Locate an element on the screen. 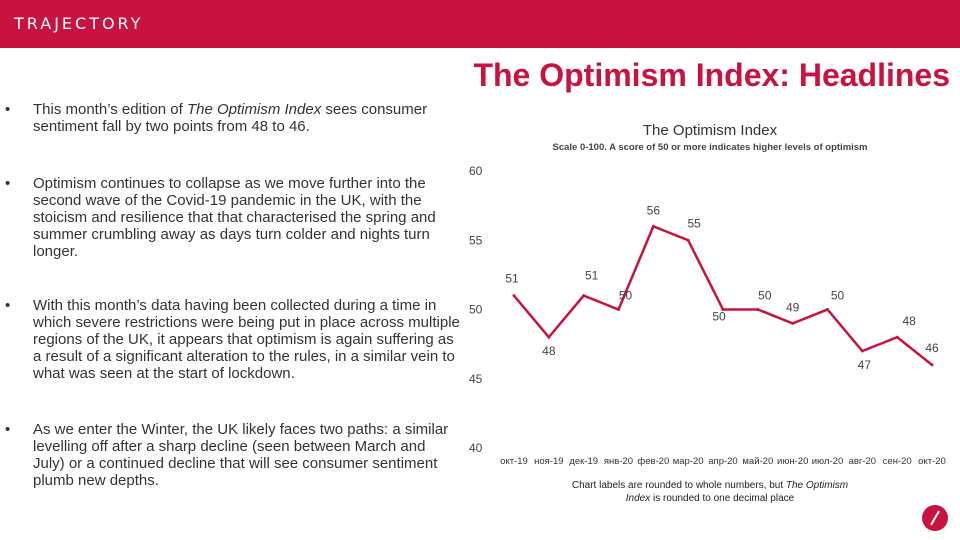  x-tick-label: мар-20 is located at coordinates (688, 461).